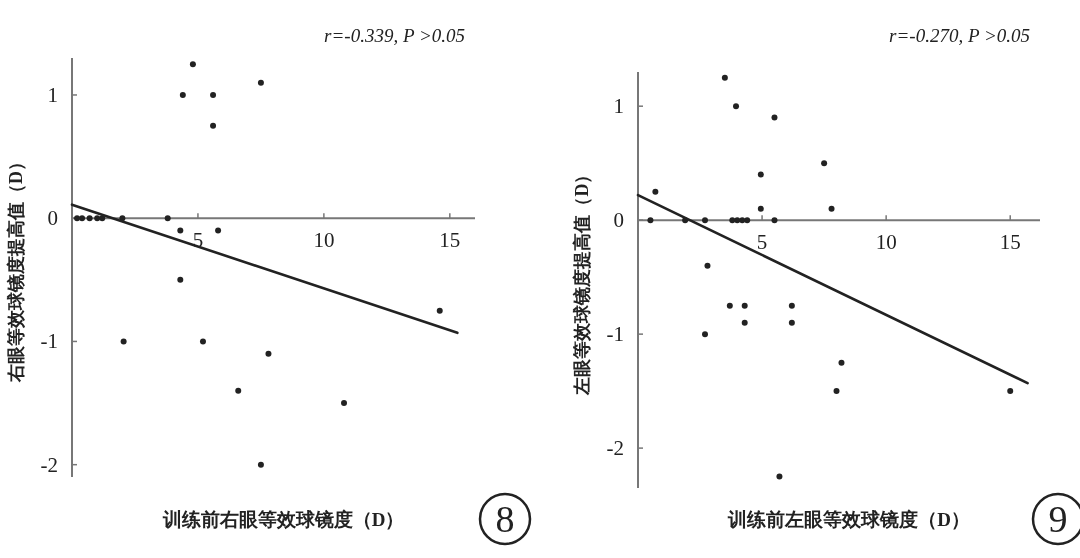 This screenshot has height=558, width=1080. What do you see at coordinates (1058, 519) in the screenshot?
I see `text: 9` at bounding box center [1058, 519].